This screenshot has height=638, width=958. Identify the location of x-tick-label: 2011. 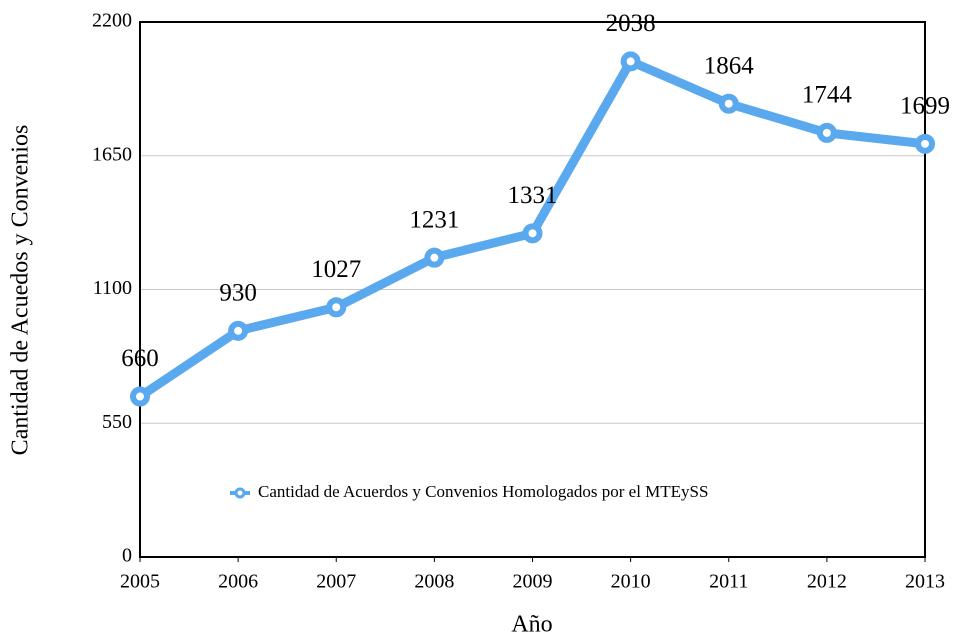
(728, 582).